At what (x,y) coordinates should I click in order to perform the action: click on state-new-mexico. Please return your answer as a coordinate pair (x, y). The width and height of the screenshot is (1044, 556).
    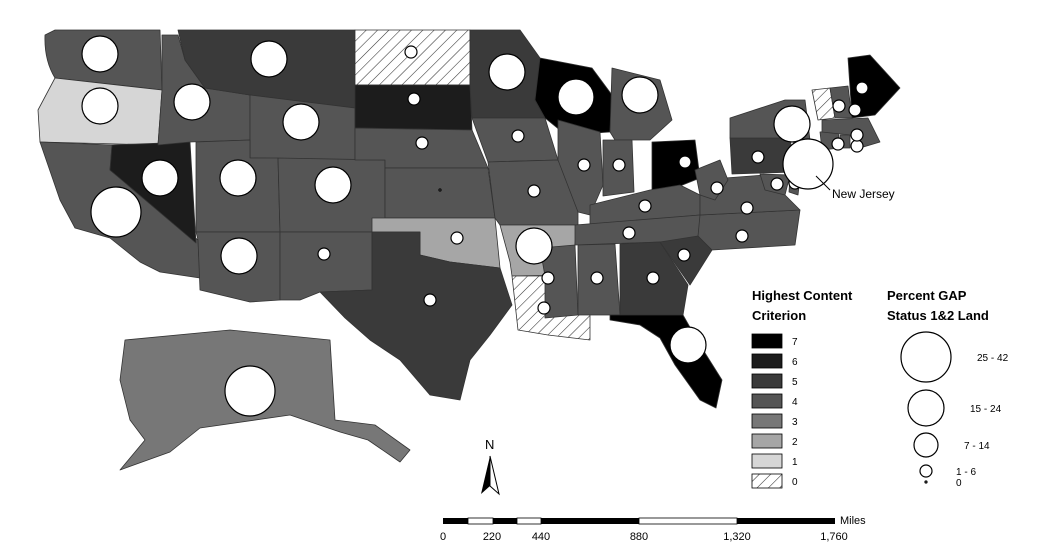
    Looking at the image, I should click on (326, 266).